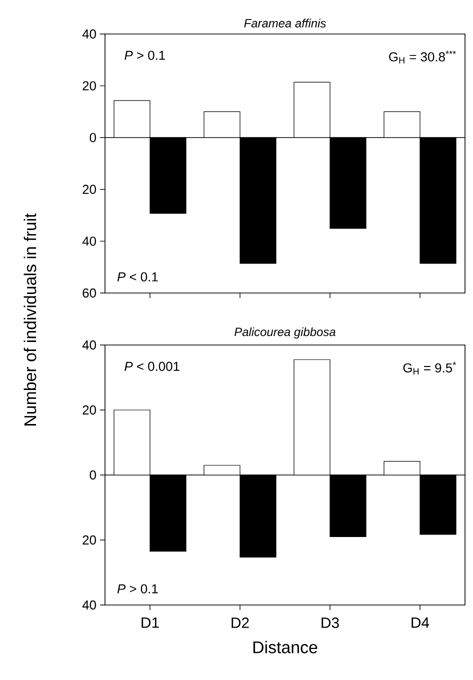 The image size is (473, 680). I want to click on x-tick-label: D3, so click(330, 622).